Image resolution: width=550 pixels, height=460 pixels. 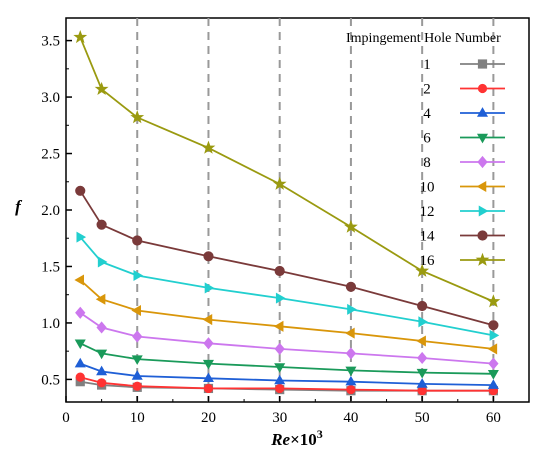 I want to click on y-tick-label: 0.5, so click(x=50, y=380).